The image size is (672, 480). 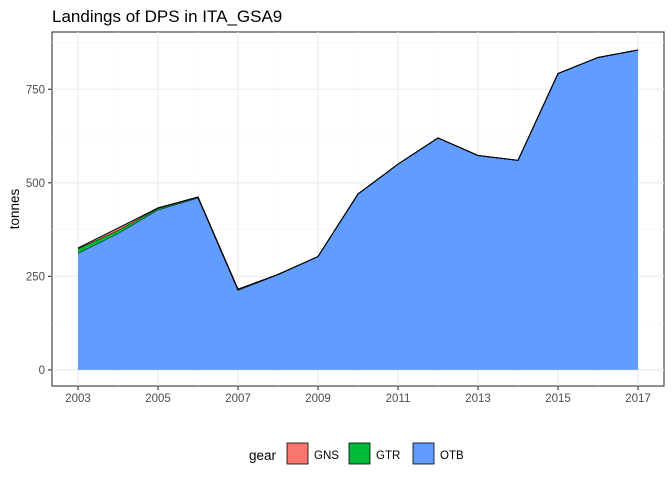 What do you see at coordinates (326, 456) in the screenshot?
I see `legend-label-gns: GNS` at bounding box center [326, 456].